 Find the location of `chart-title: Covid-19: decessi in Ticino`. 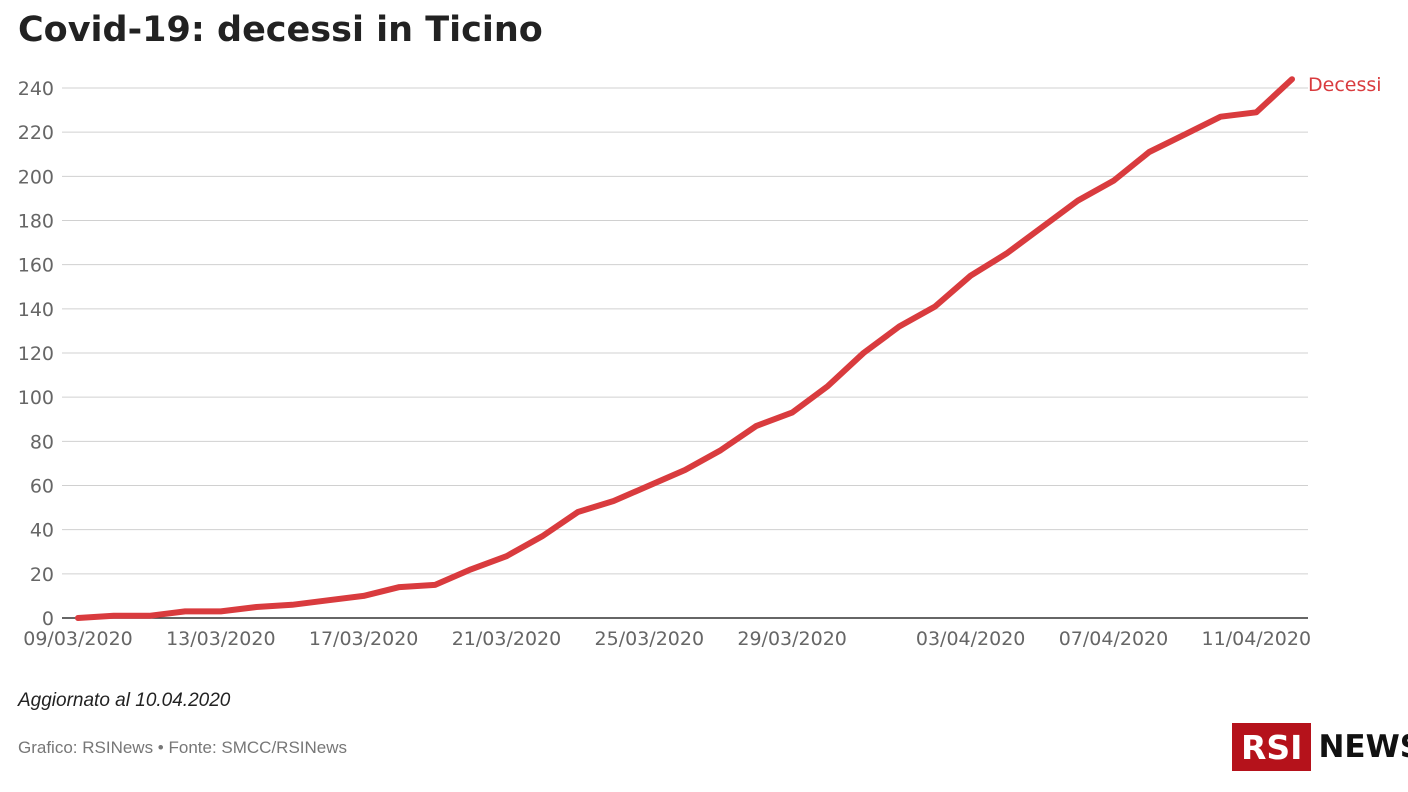

chart-title: Covid-19: decessi in Ticino is located at coordinates (280, 30).